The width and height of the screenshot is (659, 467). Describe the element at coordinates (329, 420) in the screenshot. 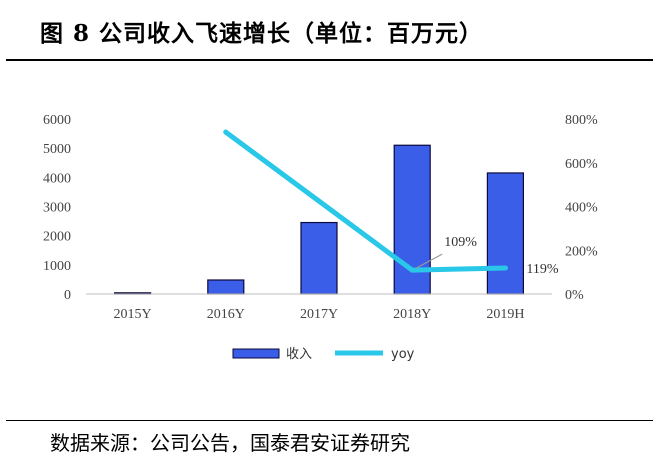

I see `bottom-rule` at that location.